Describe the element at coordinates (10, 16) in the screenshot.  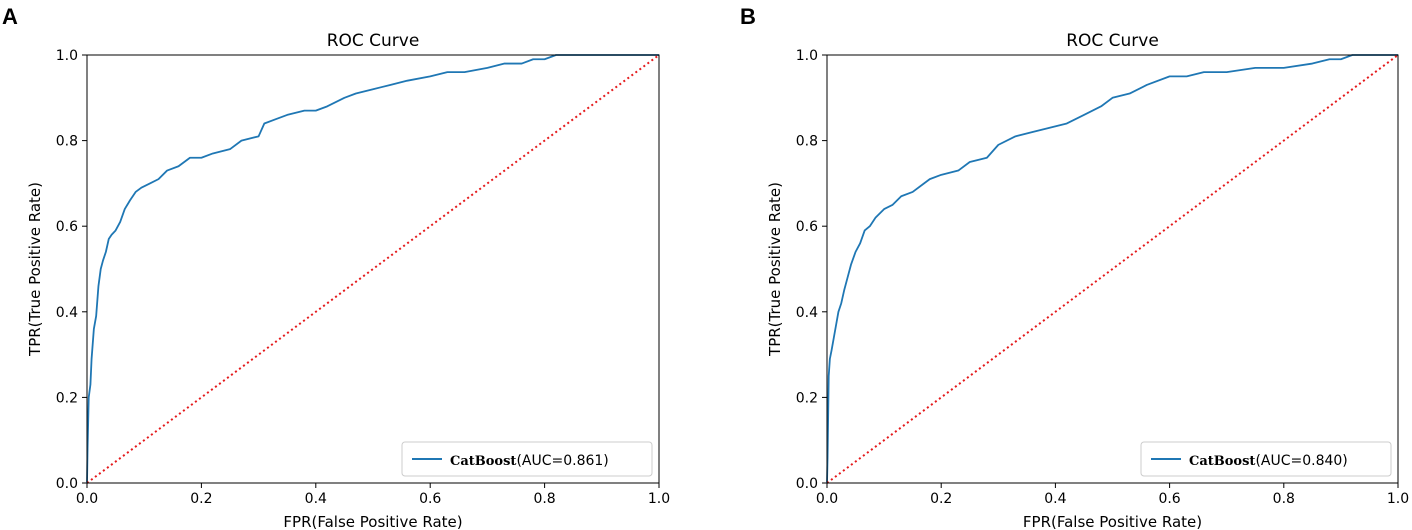
I see `panel-label: A` at that location.